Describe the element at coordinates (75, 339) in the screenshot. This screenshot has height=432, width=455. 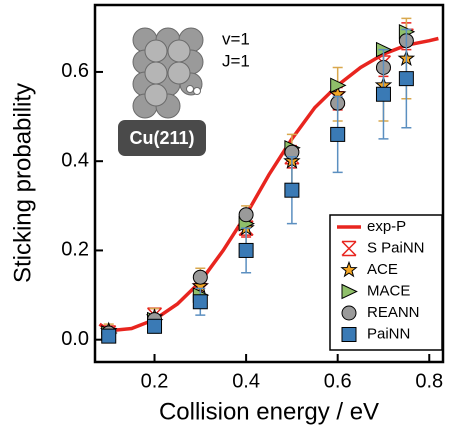
I see `y-tick-label: 0.0` at that location.